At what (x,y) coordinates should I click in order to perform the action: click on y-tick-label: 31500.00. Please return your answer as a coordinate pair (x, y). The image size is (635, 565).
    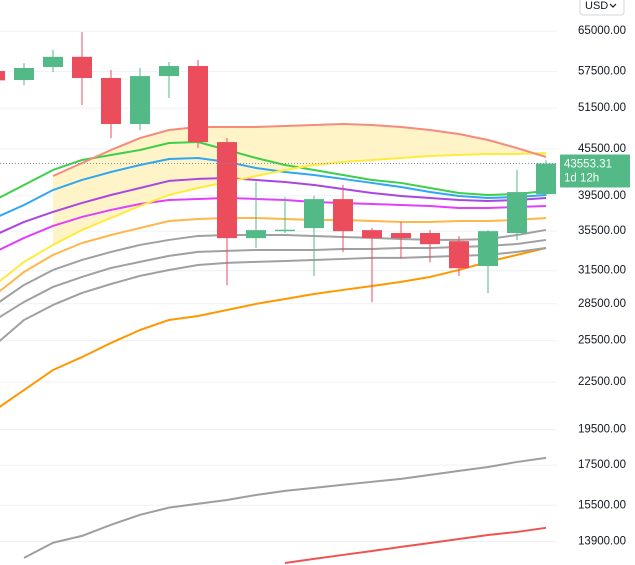
    Looking at the image, I should click on (602, 271).